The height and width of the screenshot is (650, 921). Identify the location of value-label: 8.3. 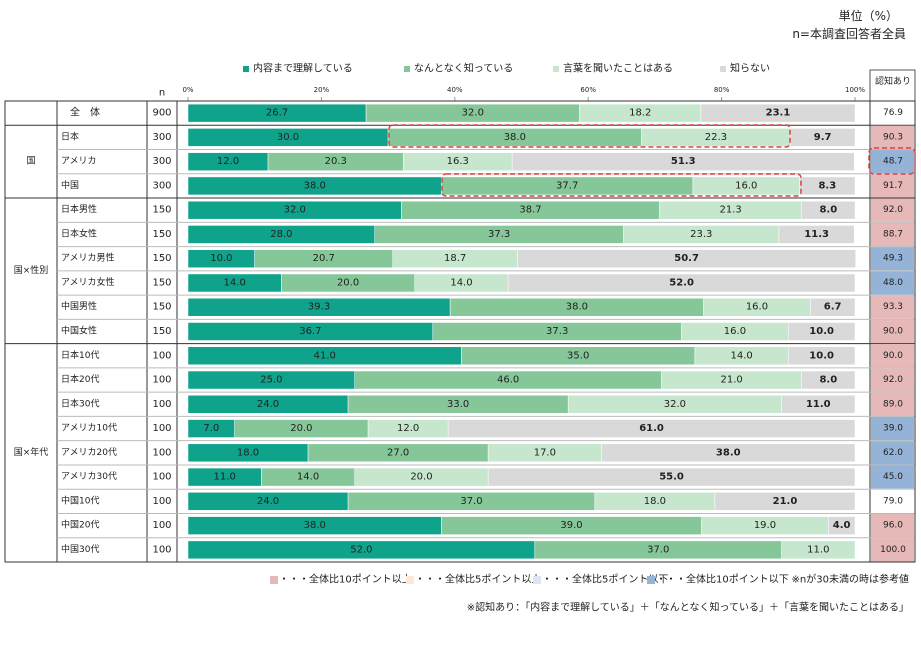
(827, 185).